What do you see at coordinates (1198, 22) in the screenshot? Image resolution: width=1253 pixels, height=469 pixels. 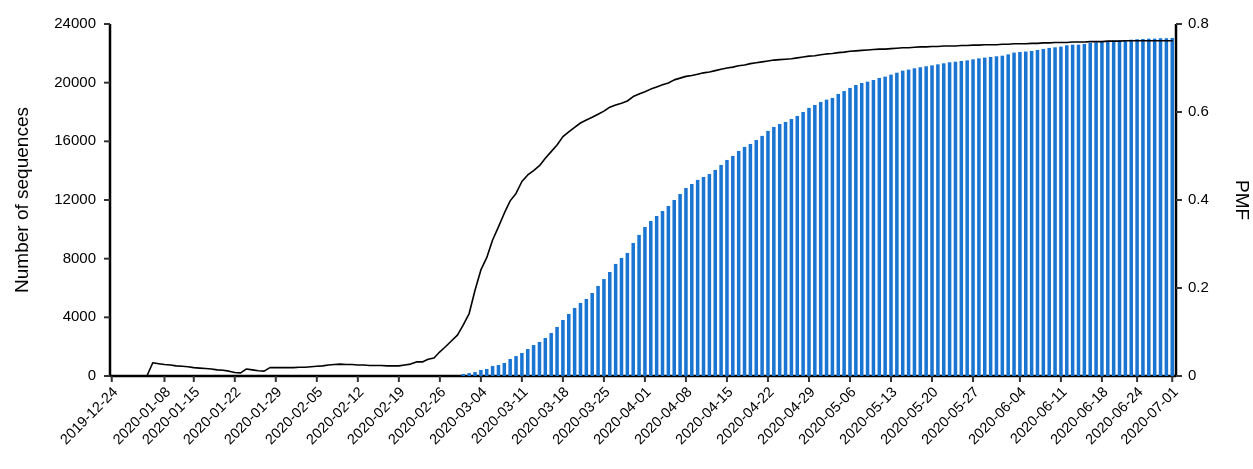 I see `y2-tick-label: 0.8` at bounding box center [1198, 22].